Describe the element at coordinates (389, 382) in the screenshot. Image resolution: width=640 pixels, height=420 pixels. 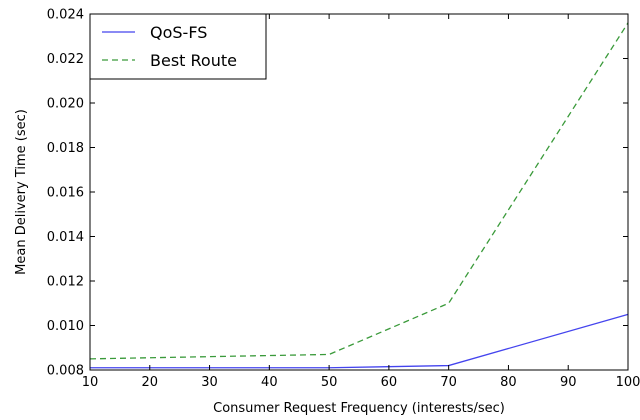
I see `x-tick-label: 60` at that location.